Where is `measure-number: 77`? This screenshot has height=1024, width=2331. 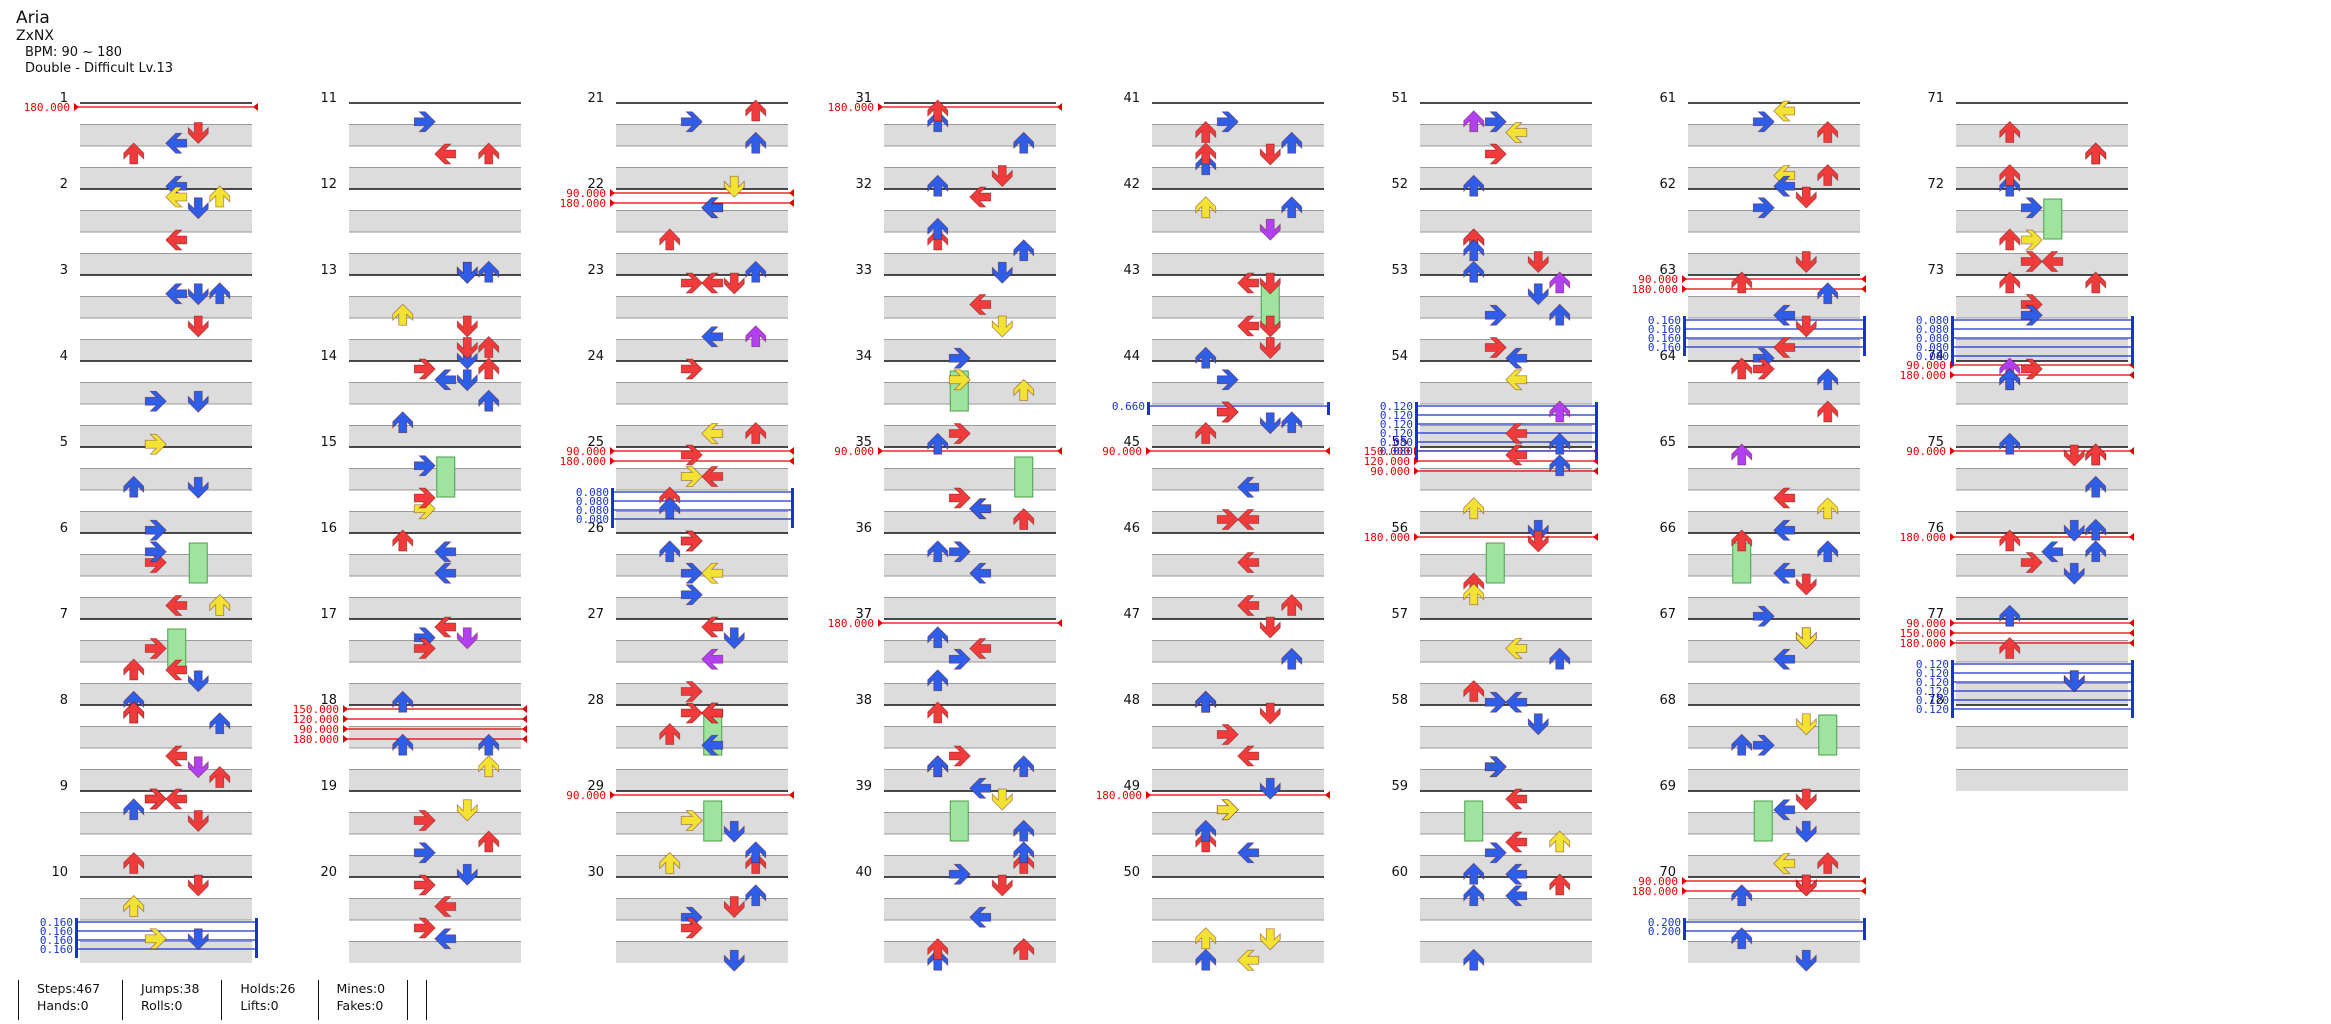
measure-number: 77 is located at coordinates (1935, 614).